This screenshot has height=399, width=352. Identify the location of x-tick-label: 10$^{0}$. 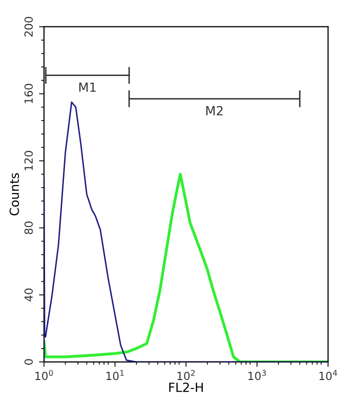
(44, 375).